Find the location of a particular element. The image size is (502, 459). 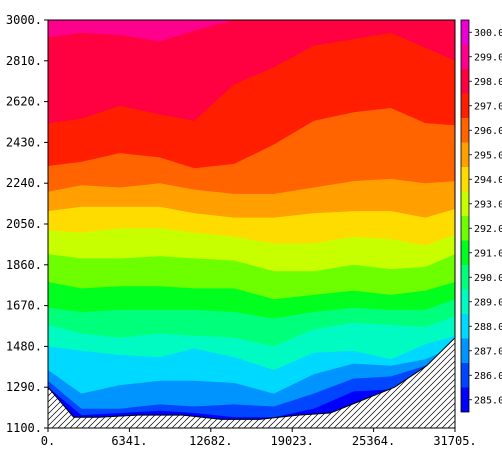

y-tick-label: 1670. is located at coordinates (24, 306).